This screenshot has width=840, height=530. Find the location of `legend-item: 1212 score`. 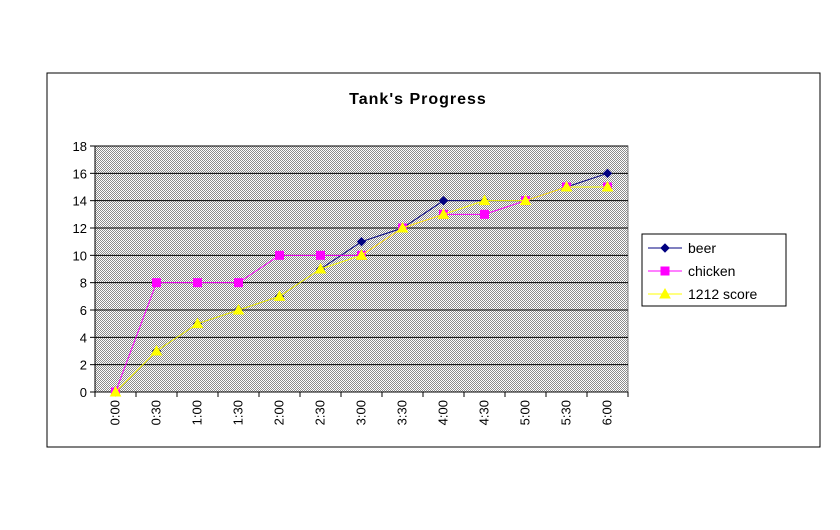

legend-item: 1212 score is located at coordinates (702, 294).